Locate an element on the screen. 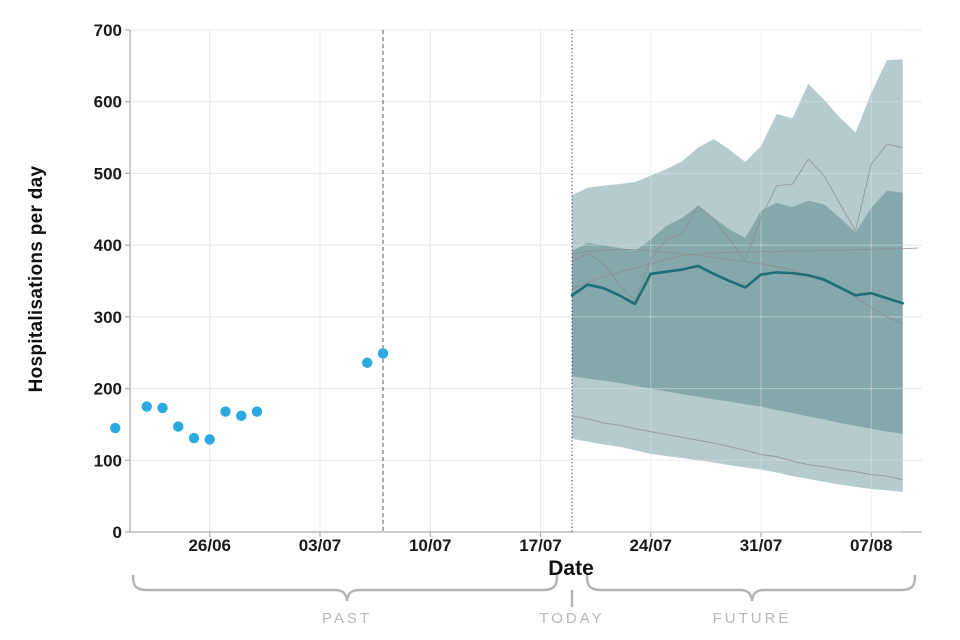 The width and height of the screenshot is (960, 640). x-tick-label: 24/07 is located at coordinates (650, 545).